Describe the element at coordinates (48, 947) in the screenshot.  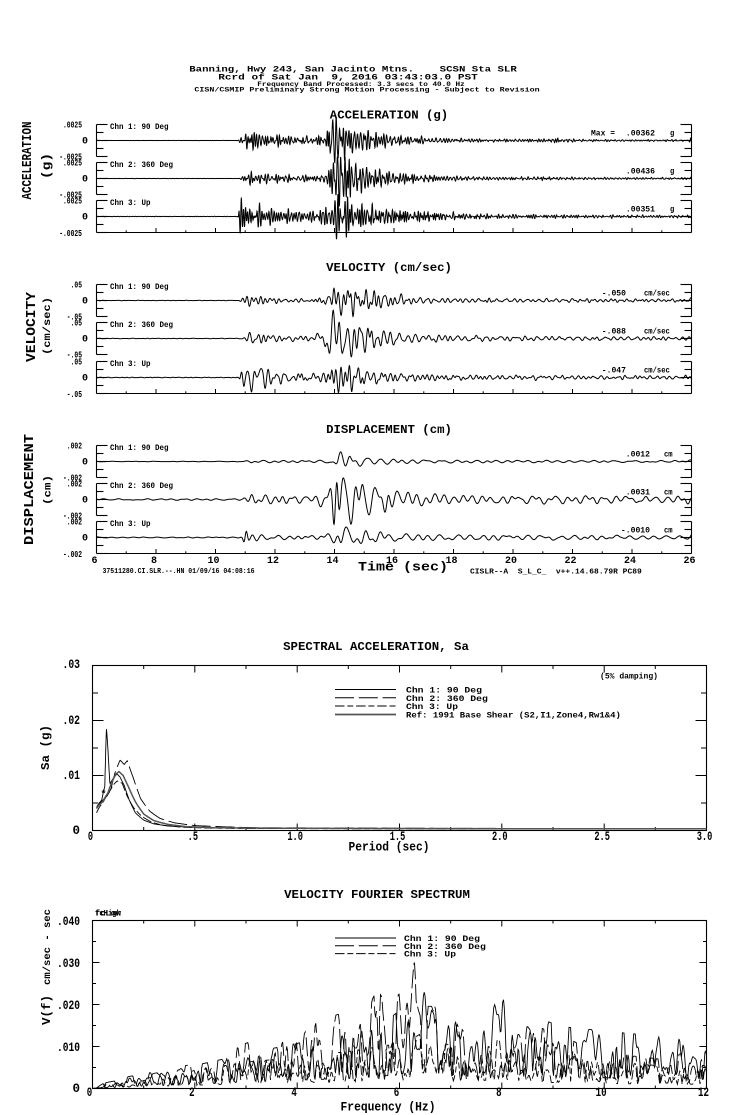
I see `svg-text: cm/sec - sec` at that location.